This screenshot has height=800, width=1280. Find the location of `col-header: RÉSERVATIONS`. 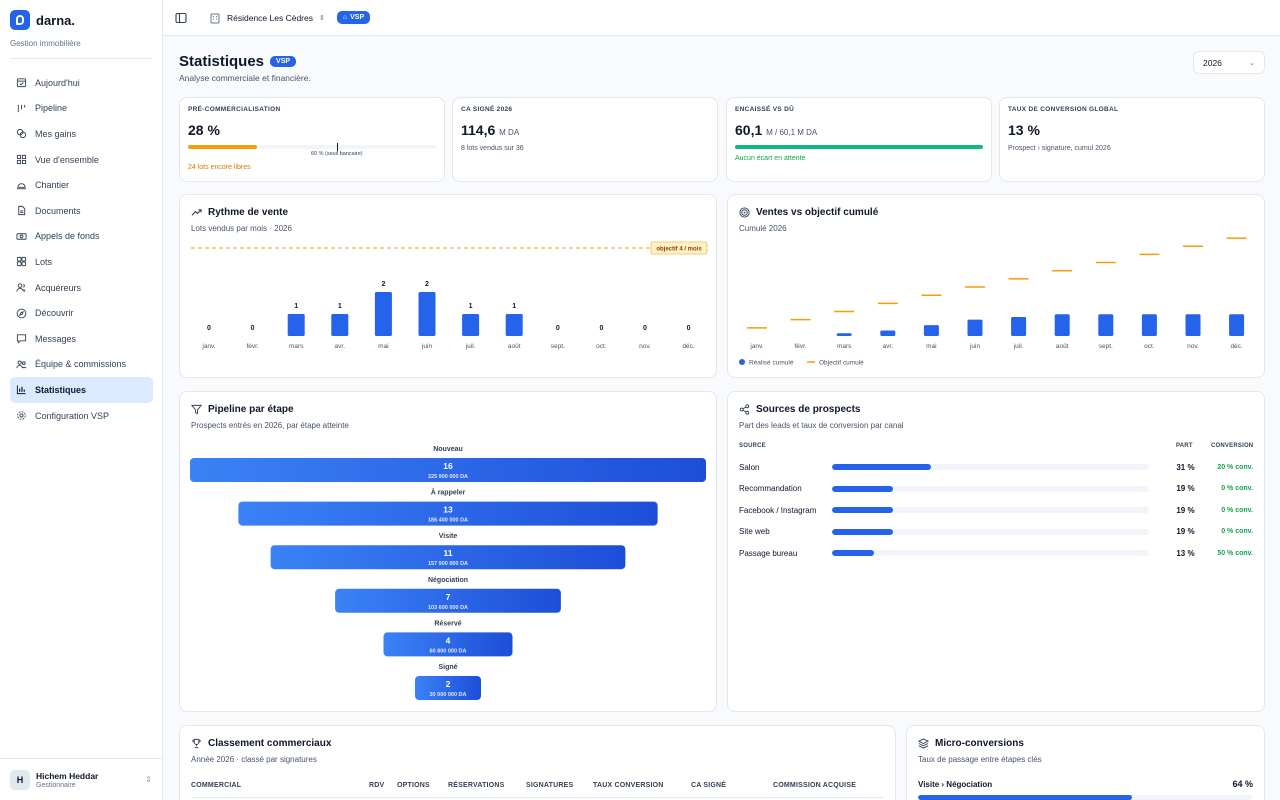

col-header: RÉSERVATIONS is located at coordinates (476, 785).